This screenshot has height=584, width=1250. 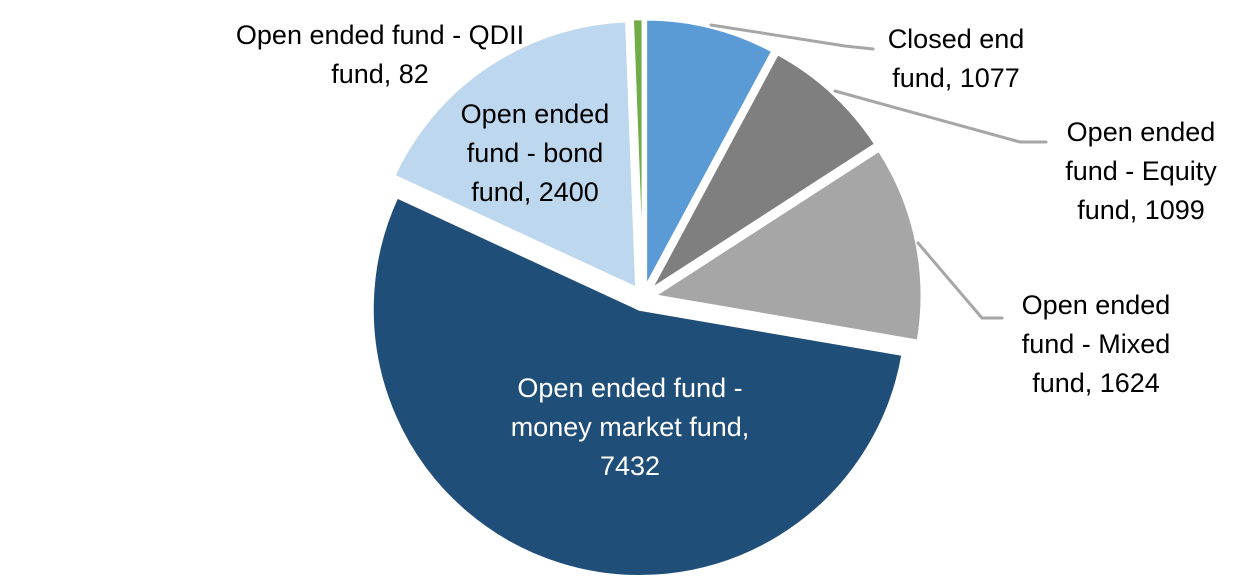 I want to click on data-label-mixed-fund: Open ended fund - Mixed fund, 1624, so click(x=1096, y=344).